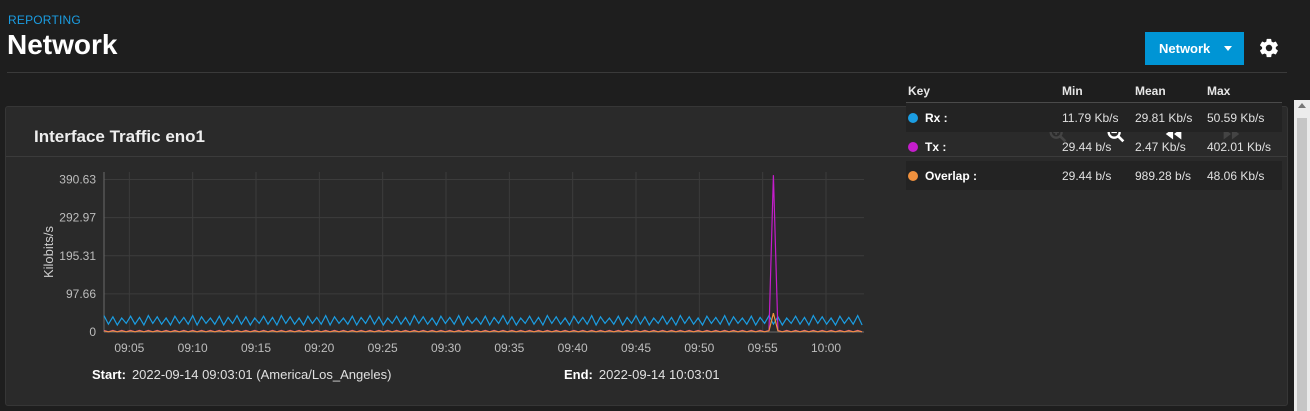 The image size is (1310, 411). Describe the element at coordinates (913, 175) in the screenshot. I see `overlap-color-dot` at that location.